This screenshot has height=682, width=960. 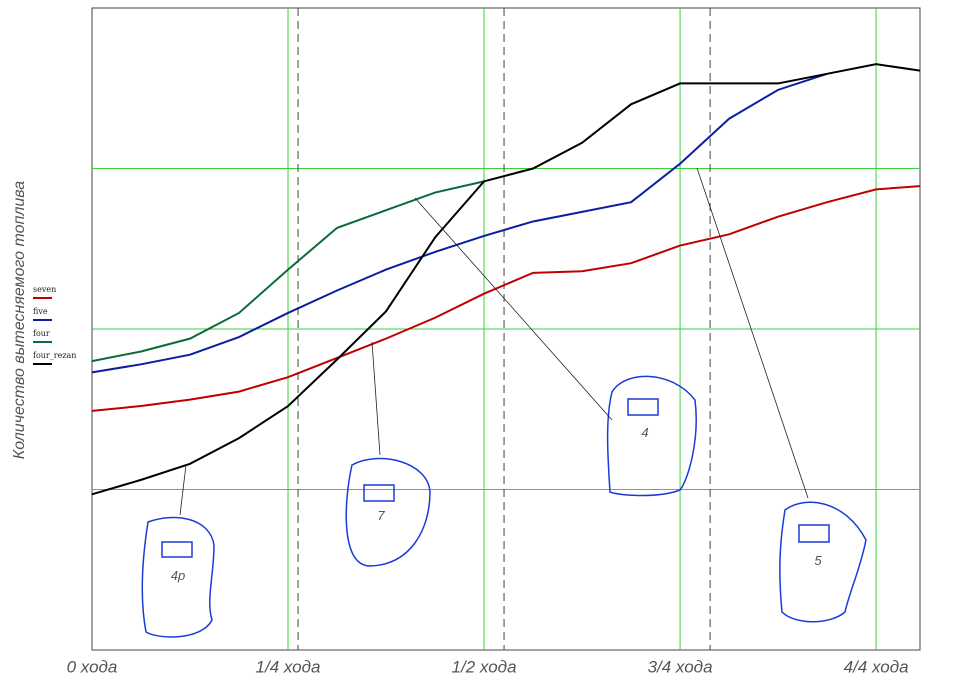 What do you see at coordinates (92, 666) in the screenshot?
I see `x-tick-label: 0 хода` at bounding box center [92, 666].